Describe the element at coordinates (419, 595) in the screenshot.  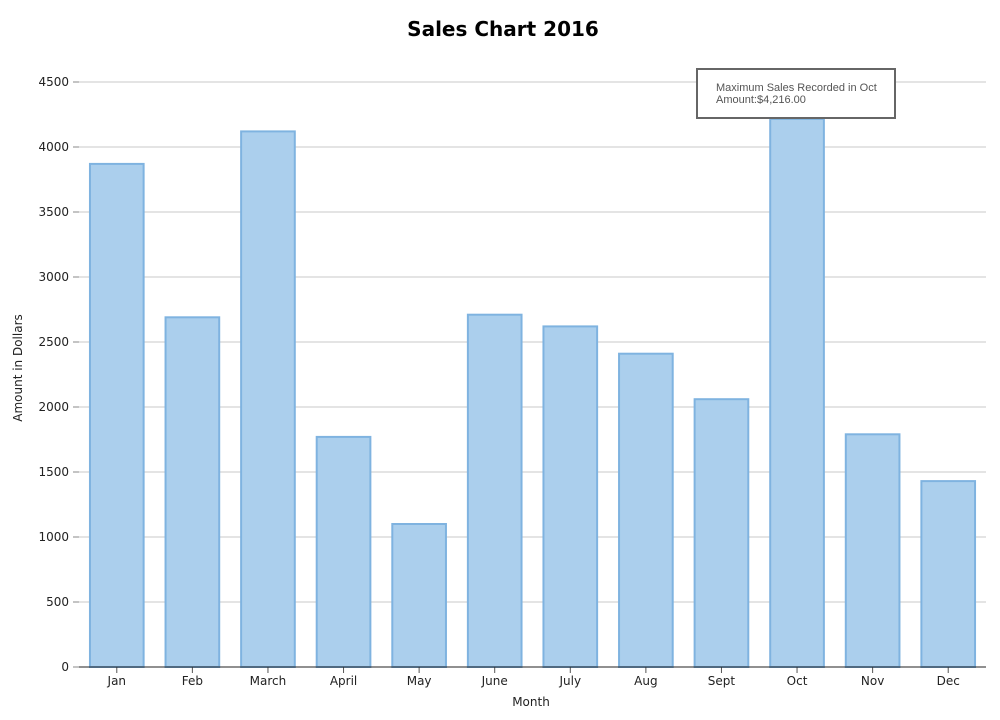
I see `bar-may` at that location.